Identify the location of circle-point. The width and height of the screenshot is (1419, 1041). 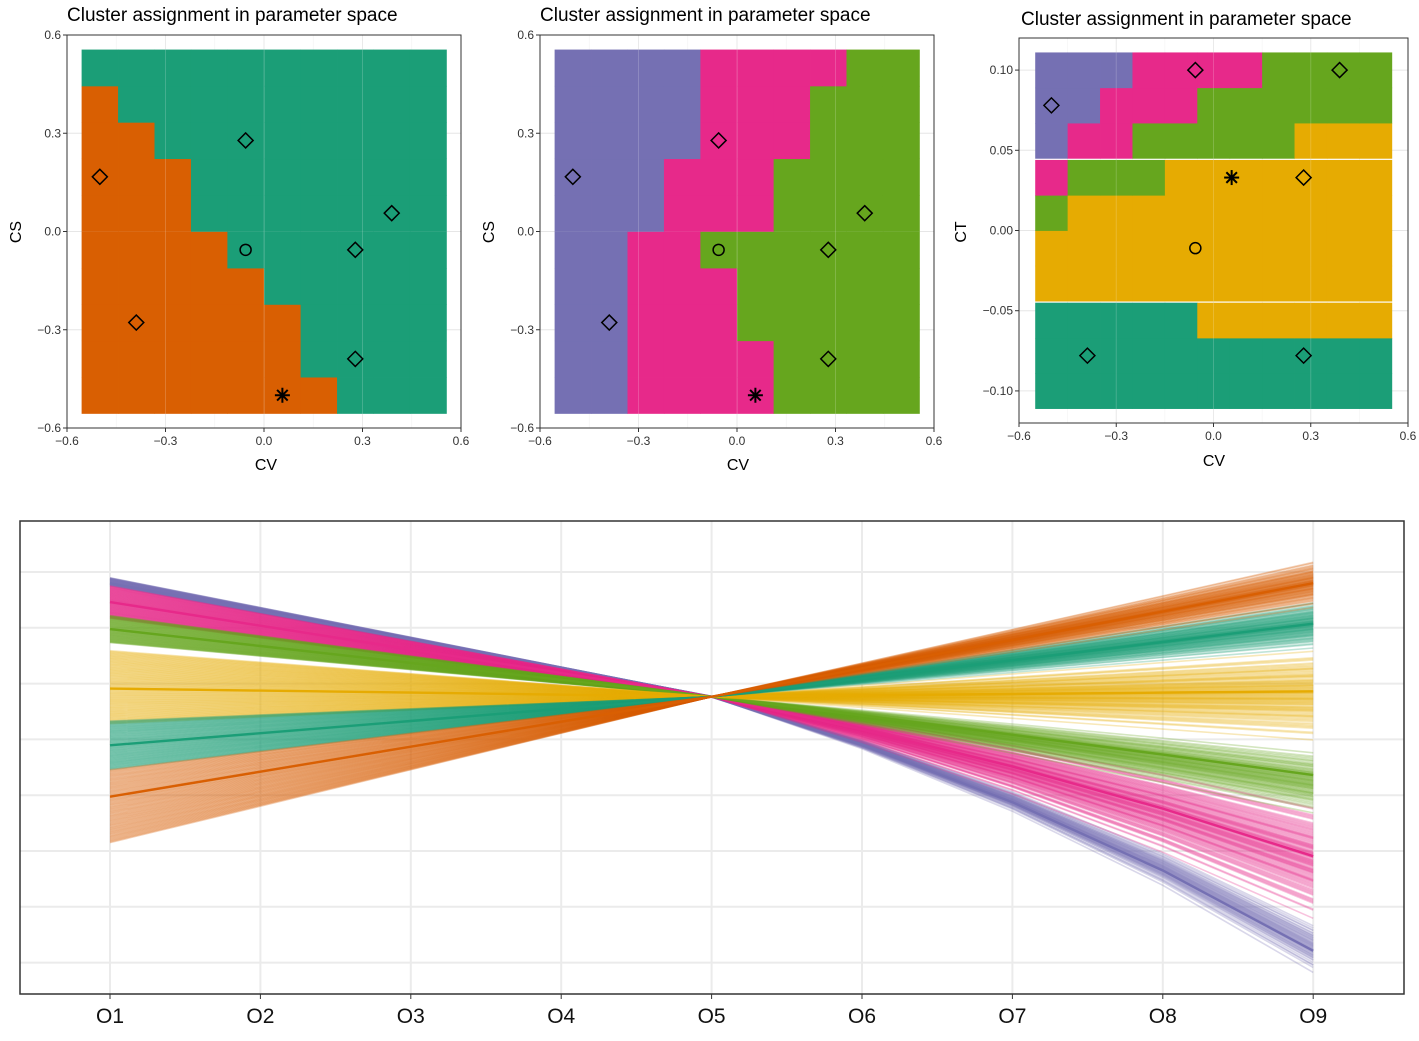
(1195, 248).